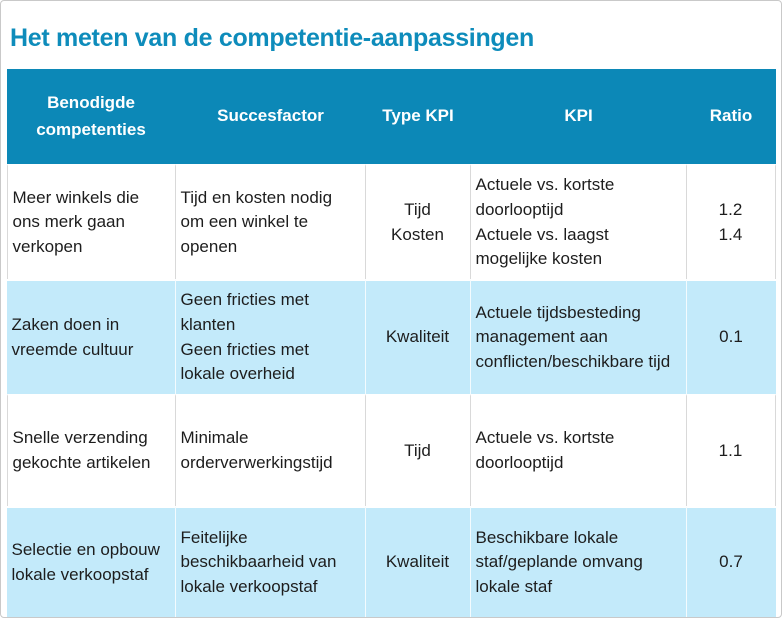 Image resolution: width=782 pixels, height=618 pixels. What do you see at coordinates (85, 561) in the screenshot?
I see `cell-text: Selectie en opbouw lokale verkoopstaf` at bounding box center [85, 561].